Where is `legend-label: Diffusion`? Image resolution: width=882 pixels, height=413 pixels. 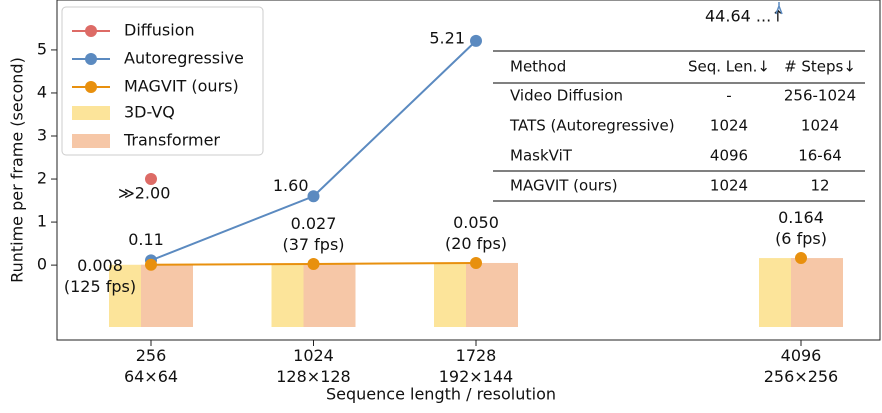
legend-label: Diffusion is located at coordinates (159, 30).